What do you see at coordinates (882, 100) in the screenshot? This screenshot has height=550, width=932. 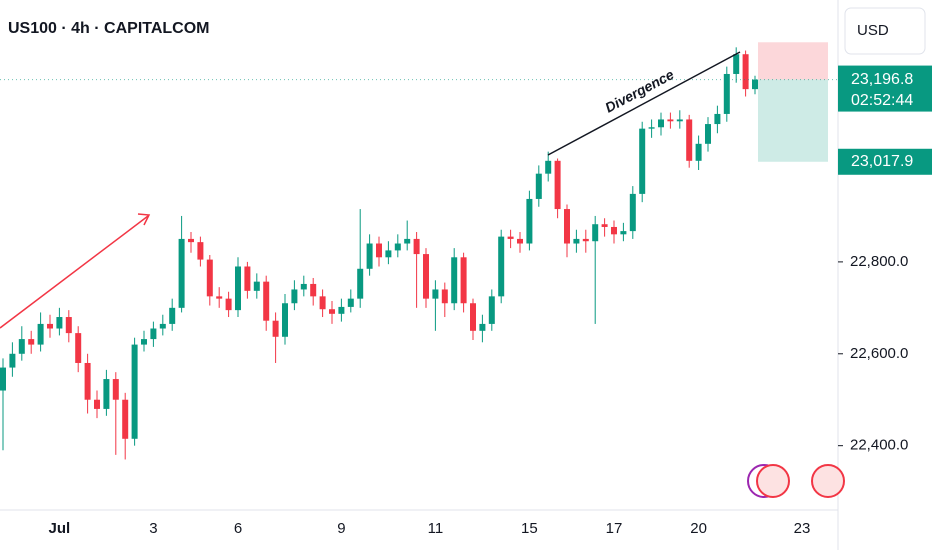 I see `countdown: 02:52:44` at bounding box center [882, 100].